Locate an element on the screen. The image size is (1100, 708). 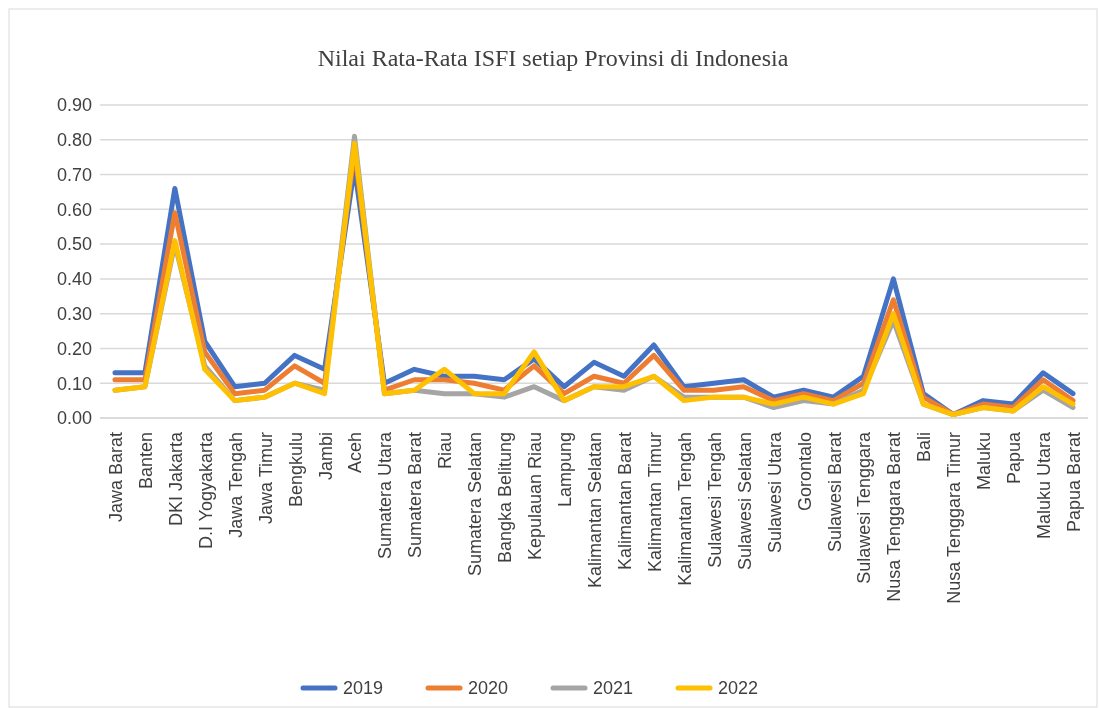
x-tick-label: Riau is located at coordinates (445, 451).